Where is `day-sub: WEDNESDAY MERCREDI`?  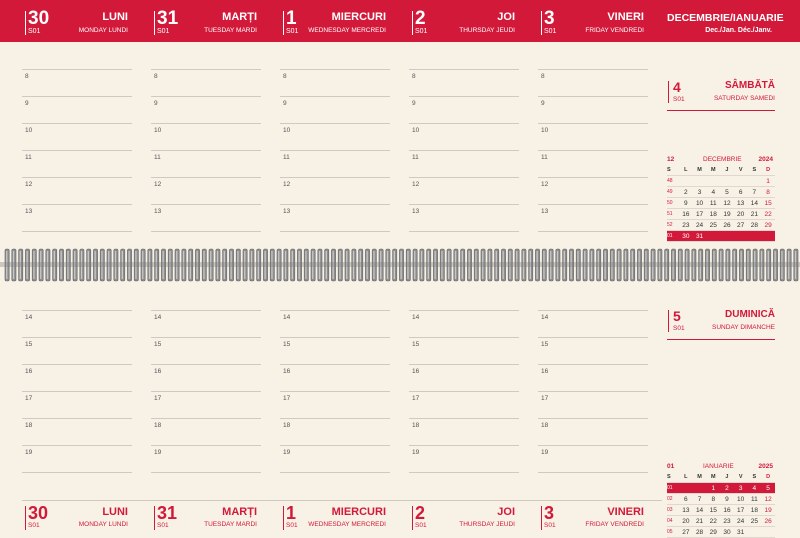
day-sub: WEDNESDAY MERCREDI is located at coordinates (347, 30).